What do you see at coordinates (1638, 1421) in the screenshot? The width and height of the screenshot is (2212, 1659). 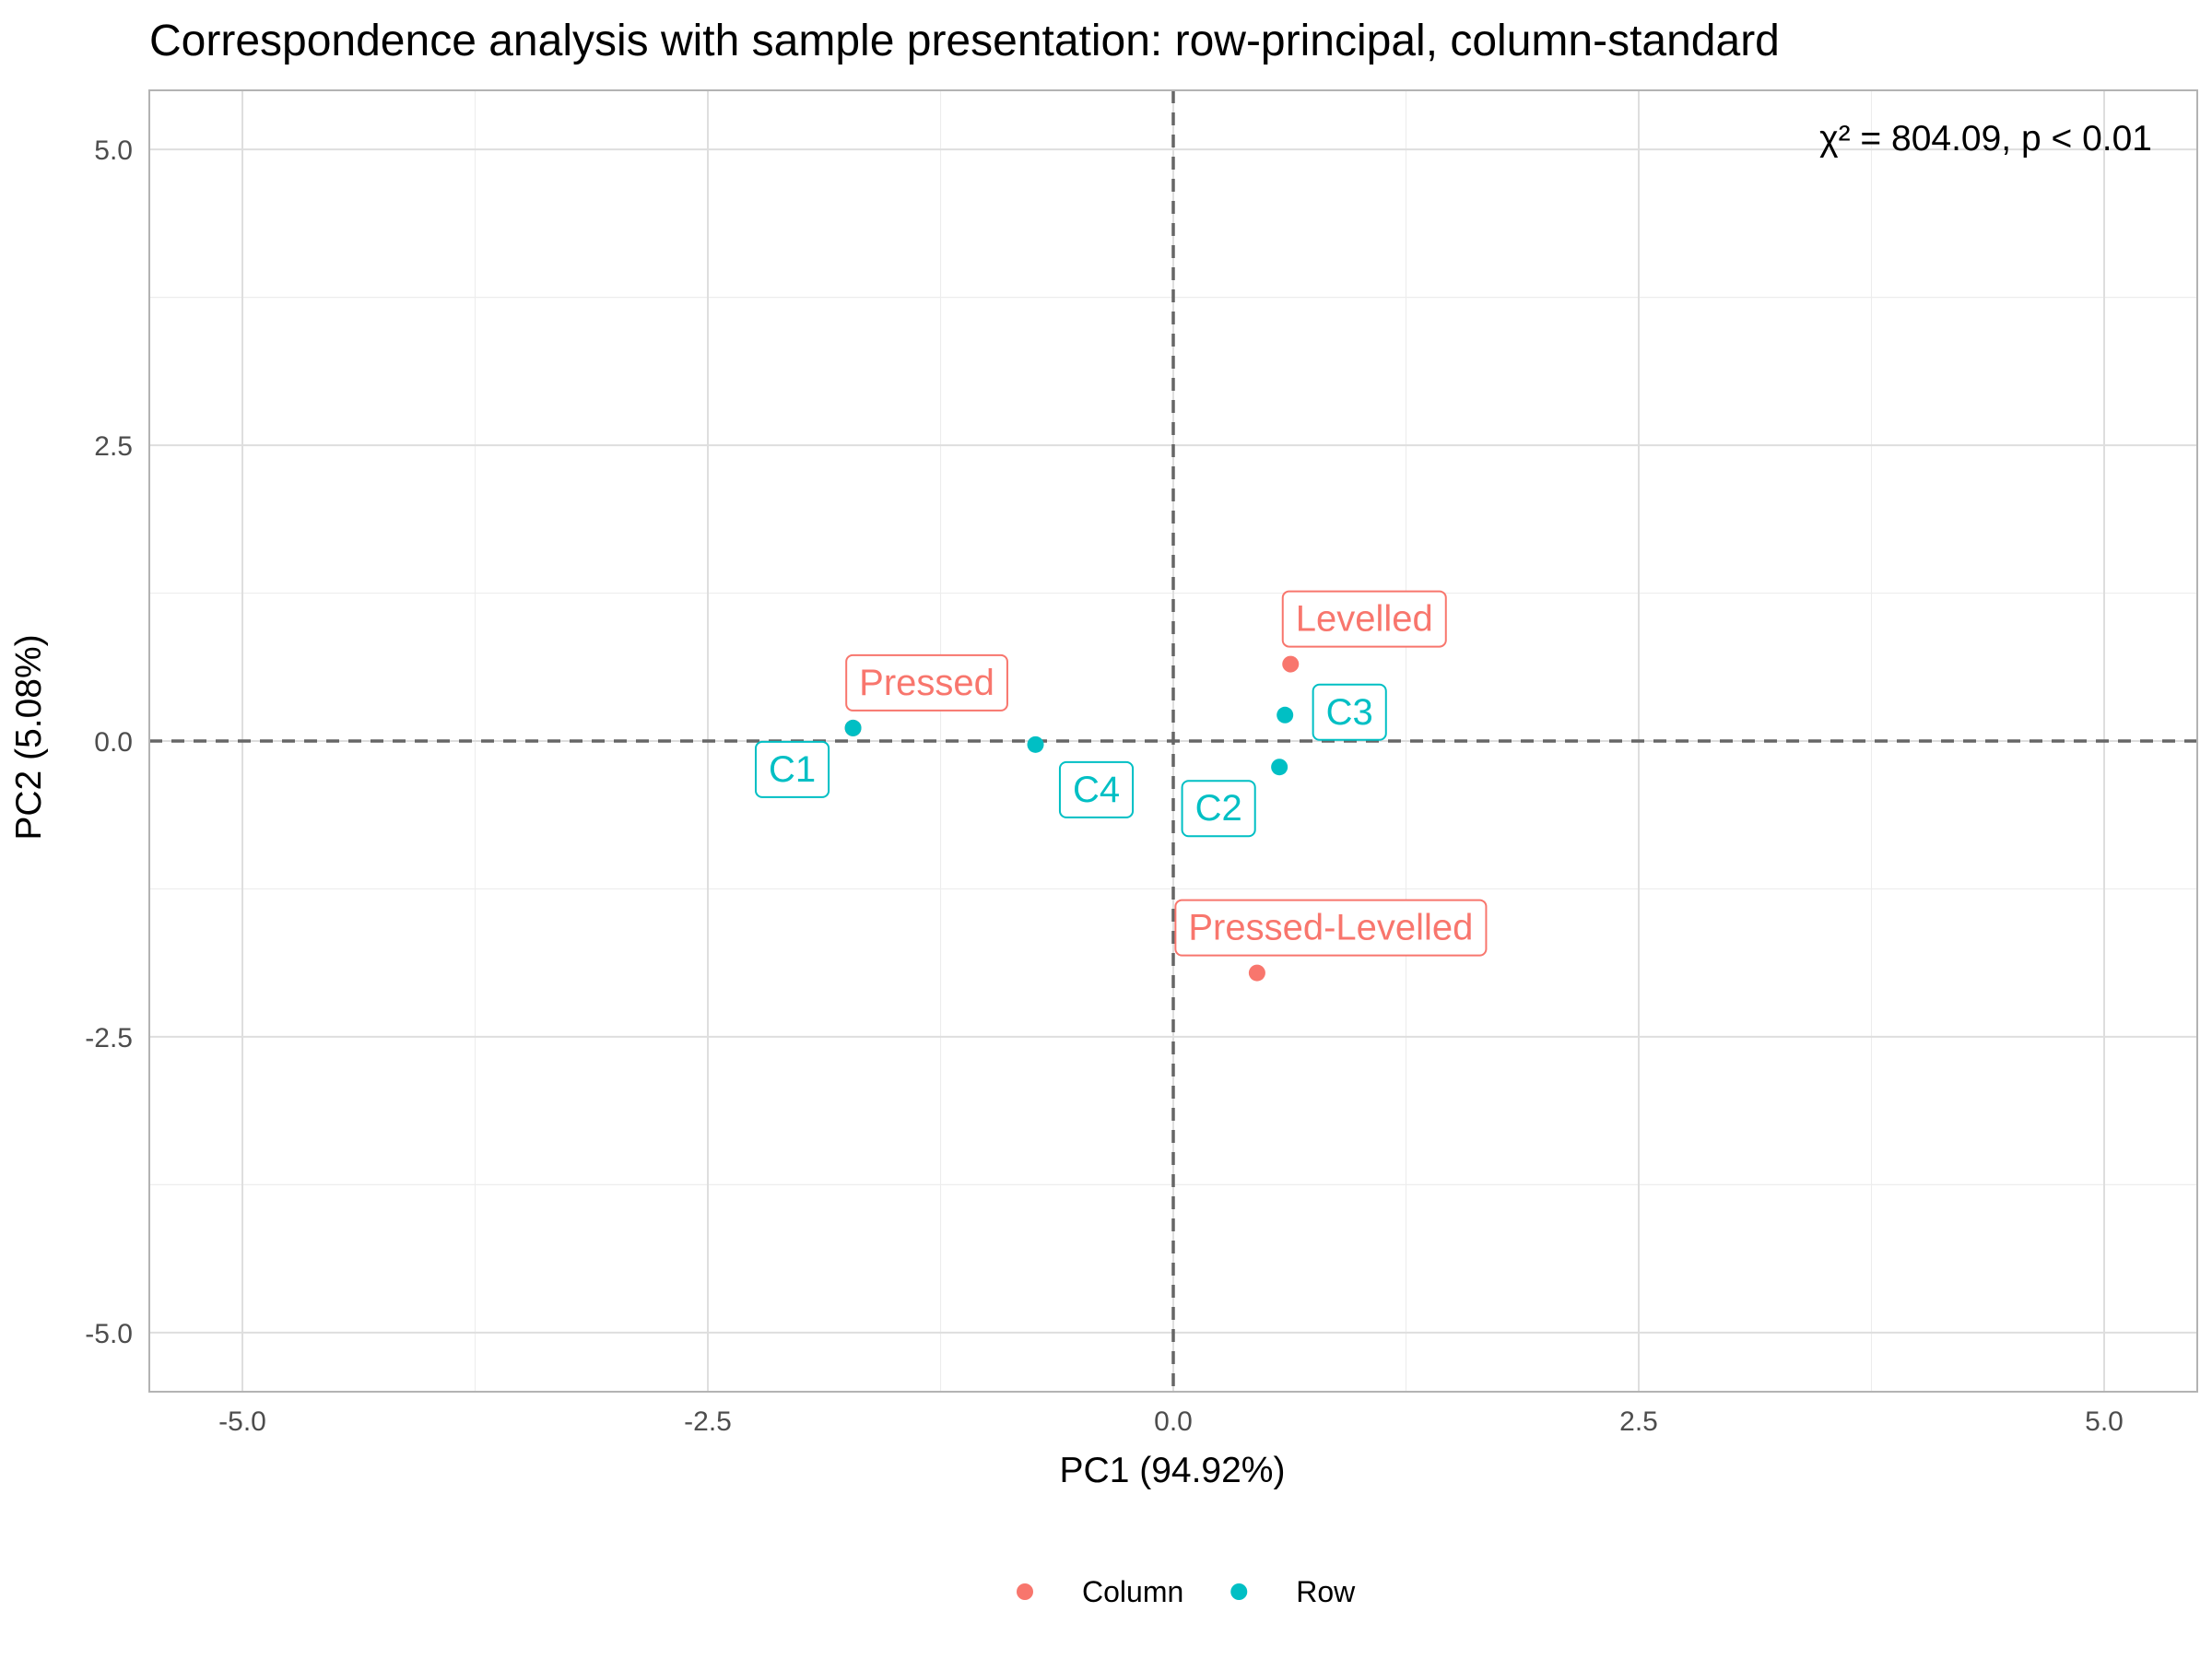 I see `x-tick-label: 2.5` at bounding box center [1638, 1421].